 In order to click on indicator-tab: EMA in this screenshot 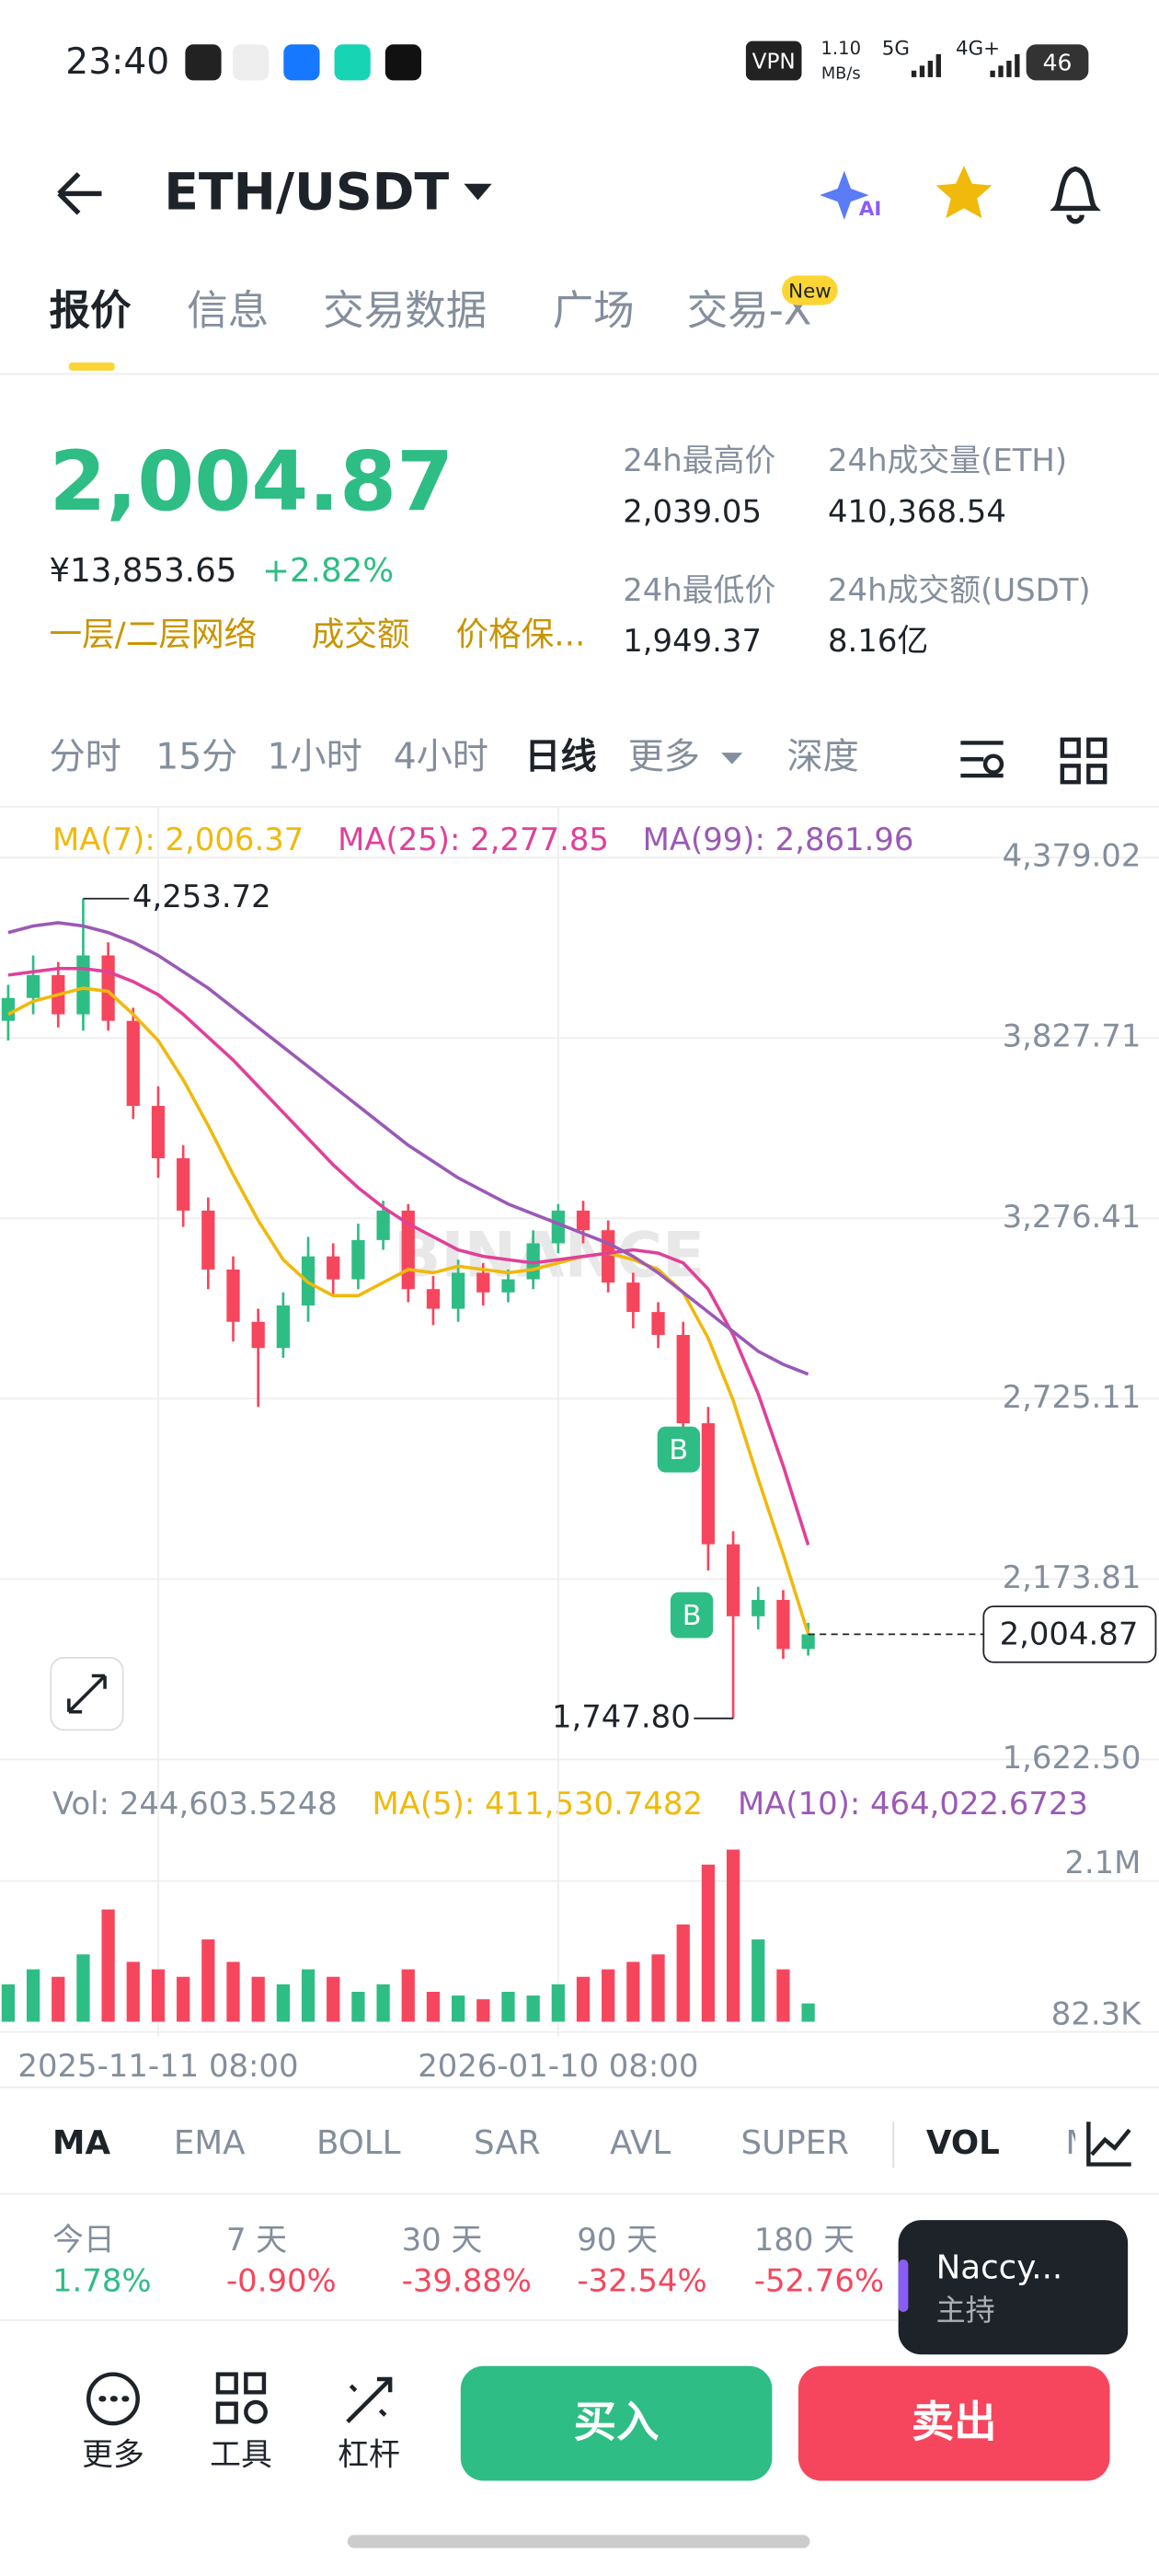, I will do `click(210, 2143)`.